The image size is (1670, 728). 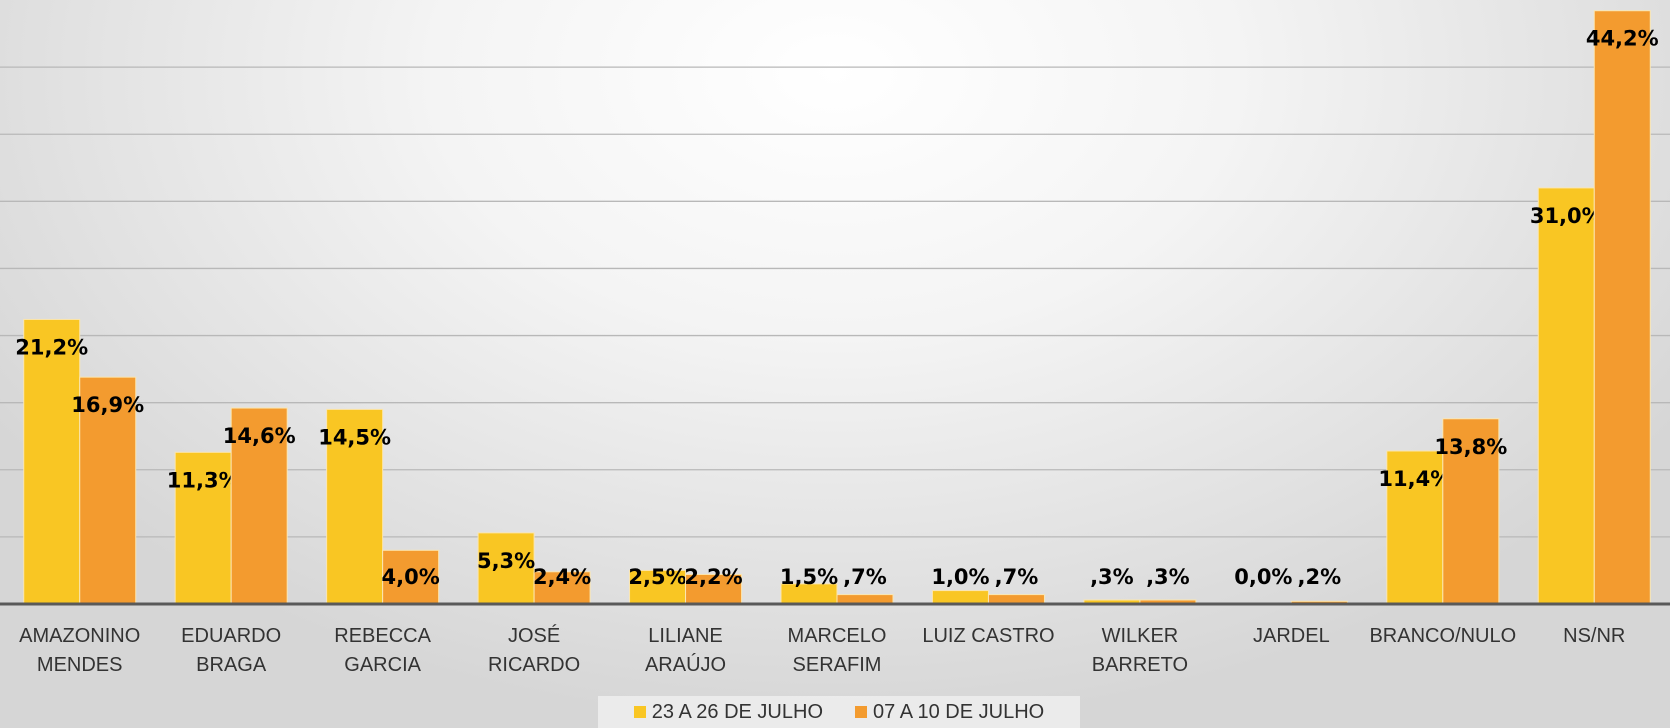 What do you see at coordinates (1470, 447) in the screenshot?
I see `data-label: 13,8%` at bounding box center [1470, 447].